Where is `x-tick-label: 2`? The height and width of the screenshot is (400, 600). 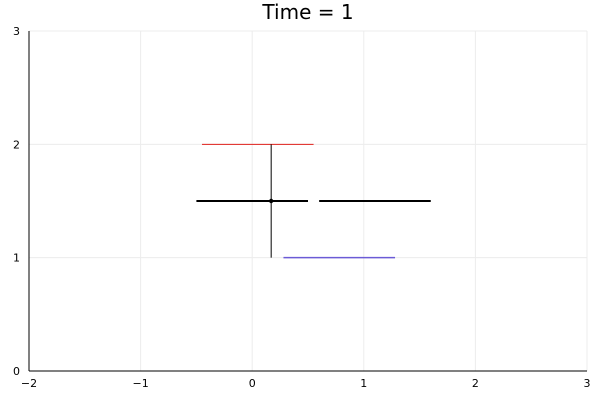
x-tick-label: 2 is located at coordinates (475, 383).